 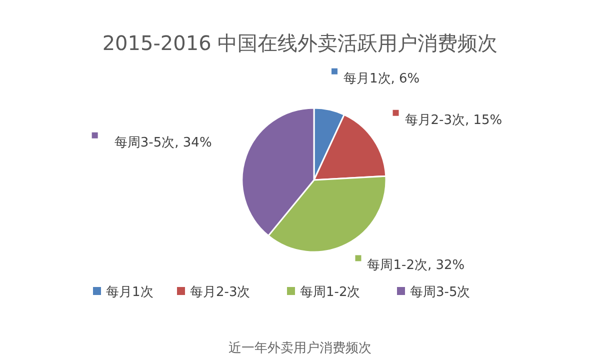 What do you see at coordinates (416, 266) in the screenshot?
I see `data-label: 每周1-2次, 32%` at bounding box center [416, 266].